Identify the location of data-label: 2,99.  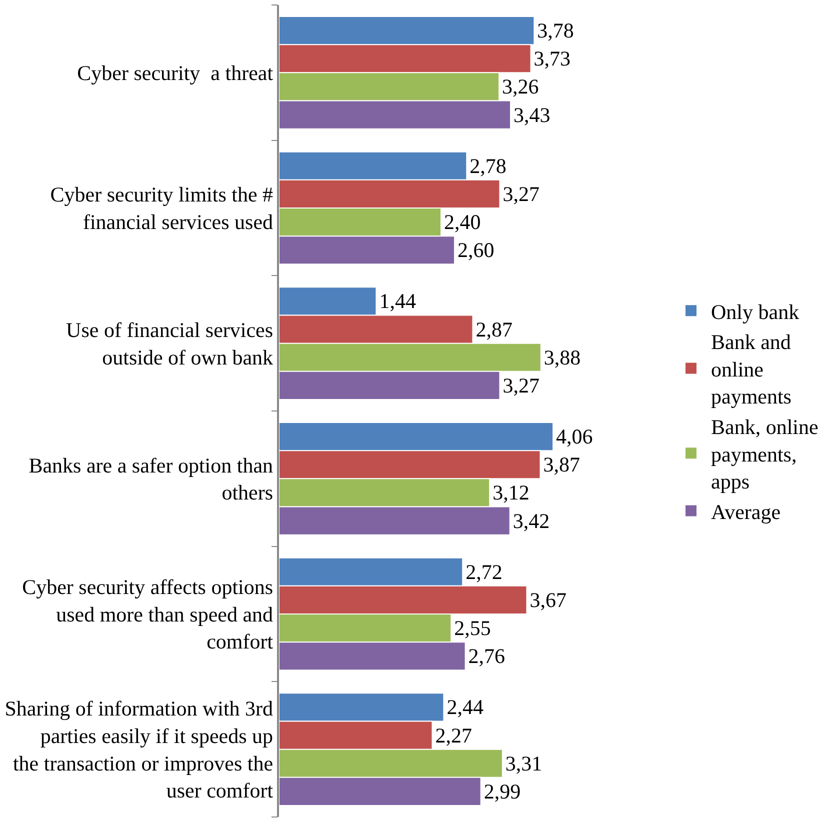
(502, 791).